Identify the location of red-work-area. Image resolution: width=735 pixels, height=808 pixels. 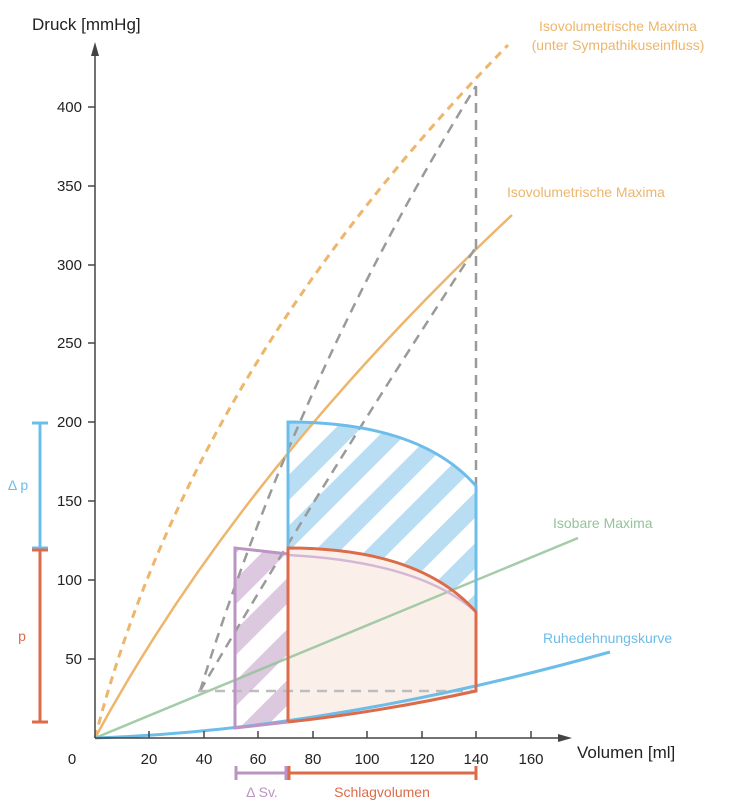
(382, 635).